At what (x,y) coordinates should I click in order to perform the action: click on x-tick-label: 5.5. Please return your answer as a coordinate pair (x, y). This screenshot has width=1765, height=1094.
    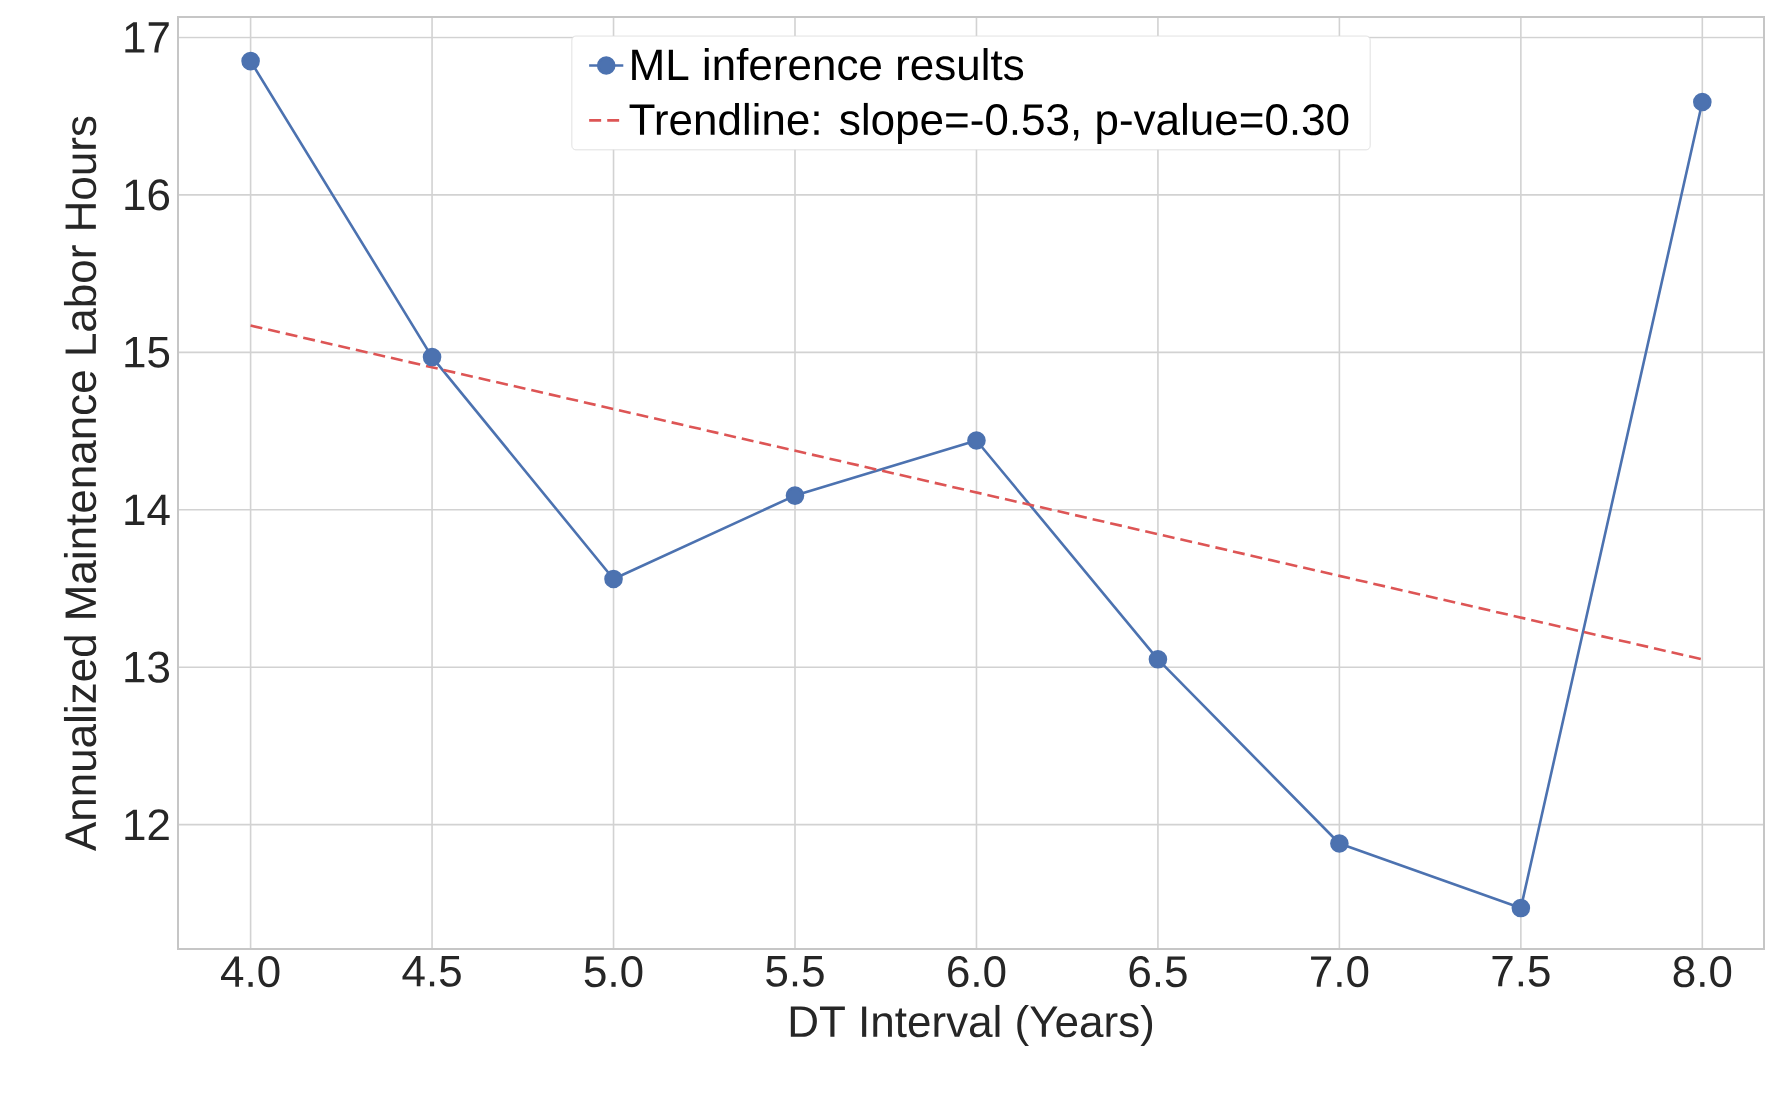
    Looking at the image, I should click on (795, 971).